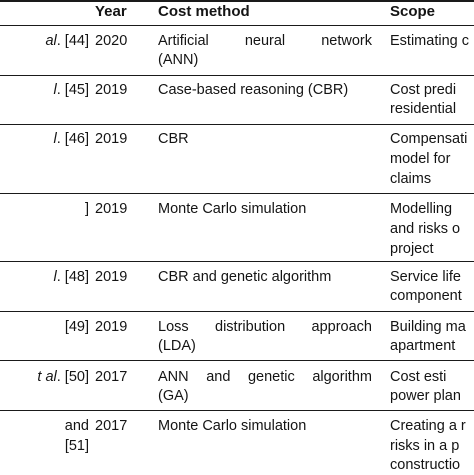  I want to click on scope-cell-line2: and risks o, so click(425, 229).